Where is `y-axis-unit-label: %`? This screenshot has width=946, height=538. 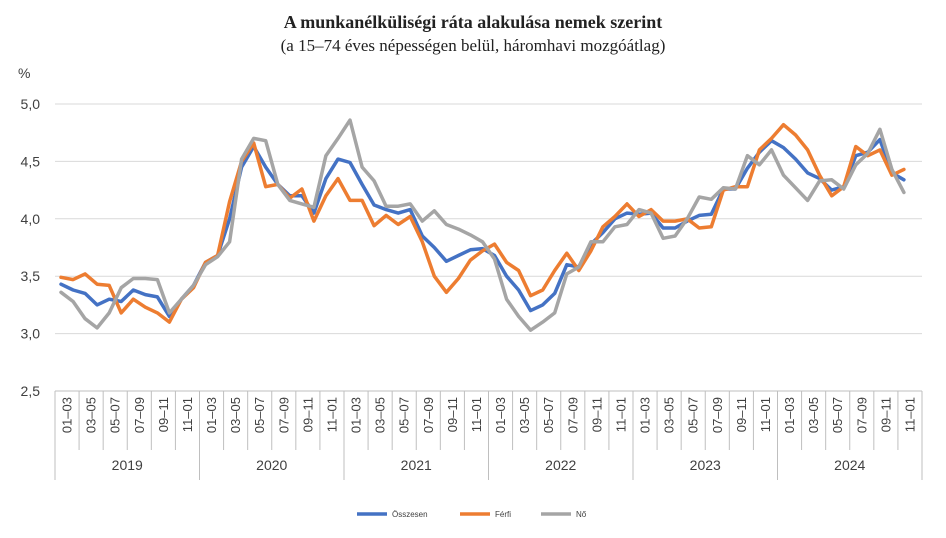 y-axis-unit-label: % is located at coordinates (24, 73).